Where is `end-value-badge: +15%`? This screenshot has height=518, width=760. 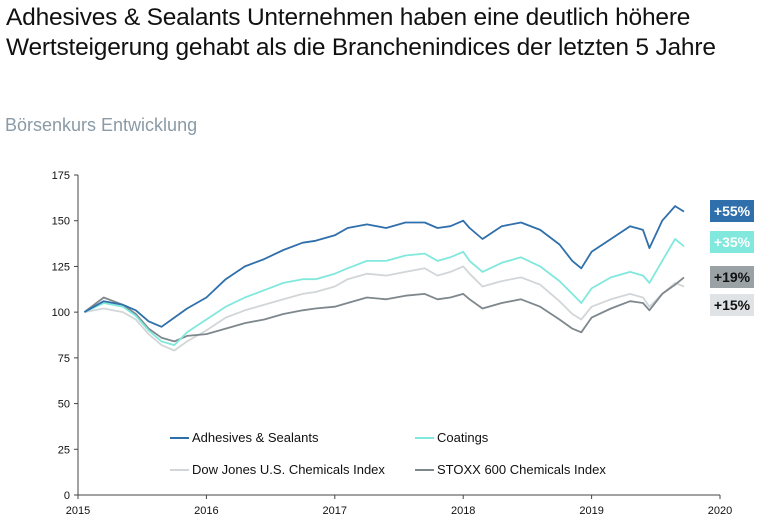 end-value-badge: +15% is located at coordinates (732, 305).